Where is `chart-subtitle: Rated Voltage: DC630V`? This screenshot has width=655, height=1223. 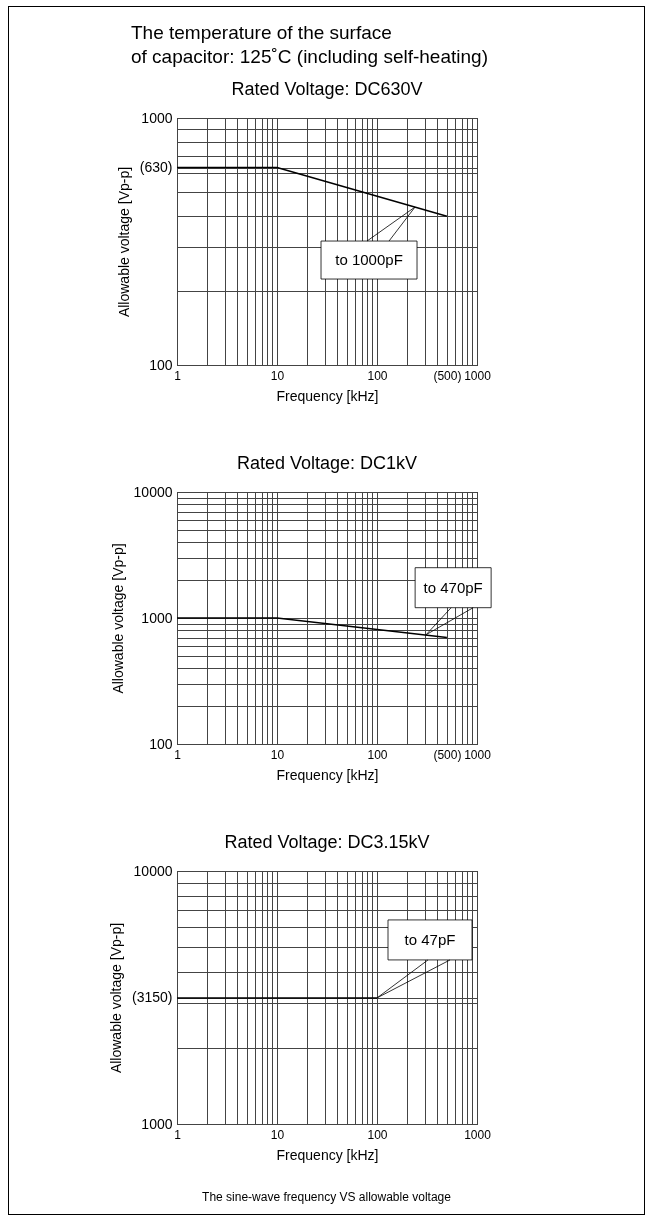 chart-subtitle: Rated Voltage: DC630V is located at coordinates (327, 89).